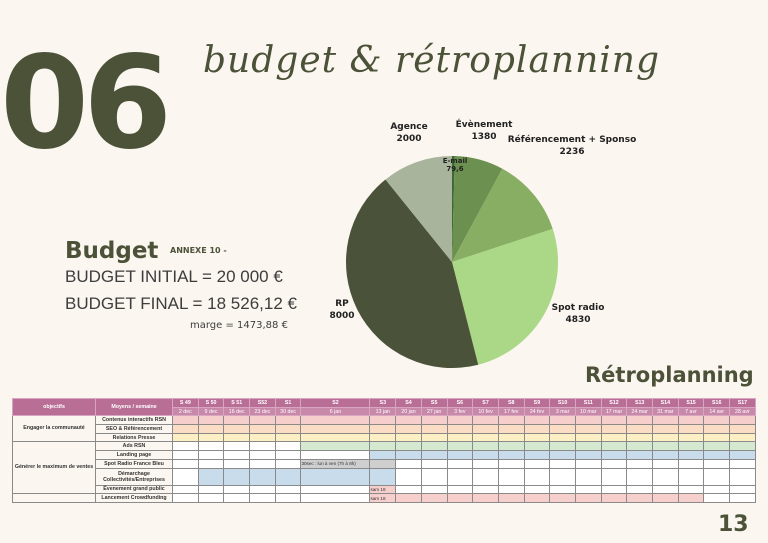 The image size is (768, 543). What do you see at coordinates (211, 411) in the screenshot?
I see `week-date: 9 dec` at bounding box center [211, 411].